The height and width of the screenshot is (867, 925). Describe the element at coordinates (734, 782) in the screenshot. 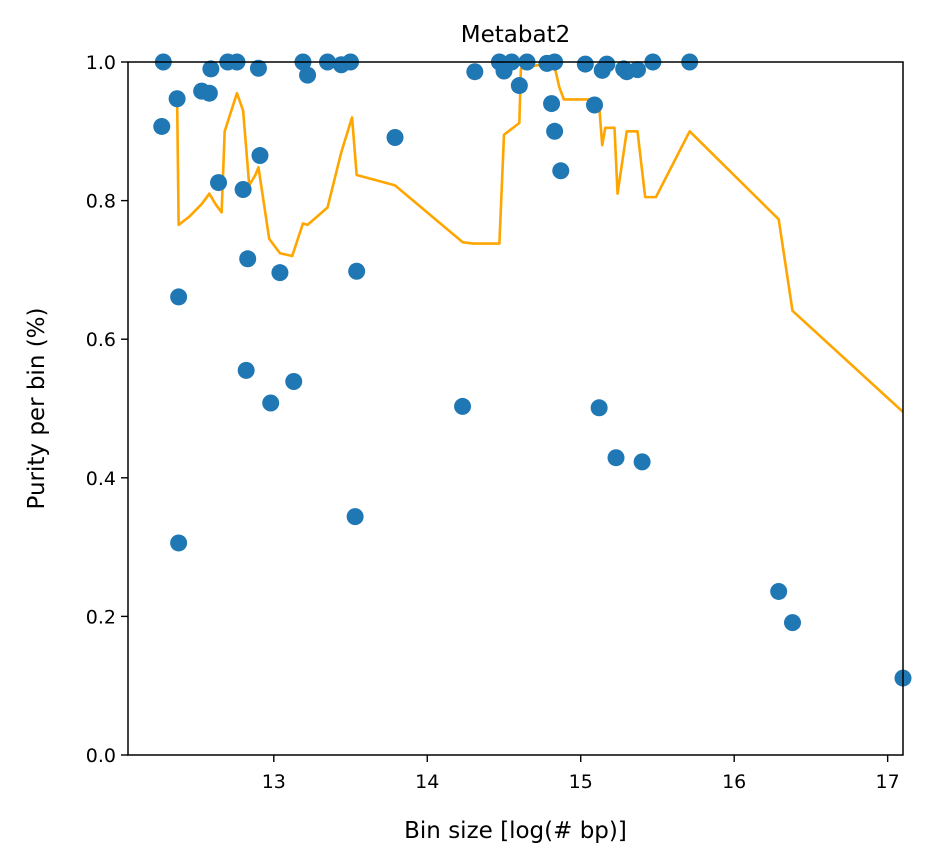

I see `x-tick-label: 16` at that location.